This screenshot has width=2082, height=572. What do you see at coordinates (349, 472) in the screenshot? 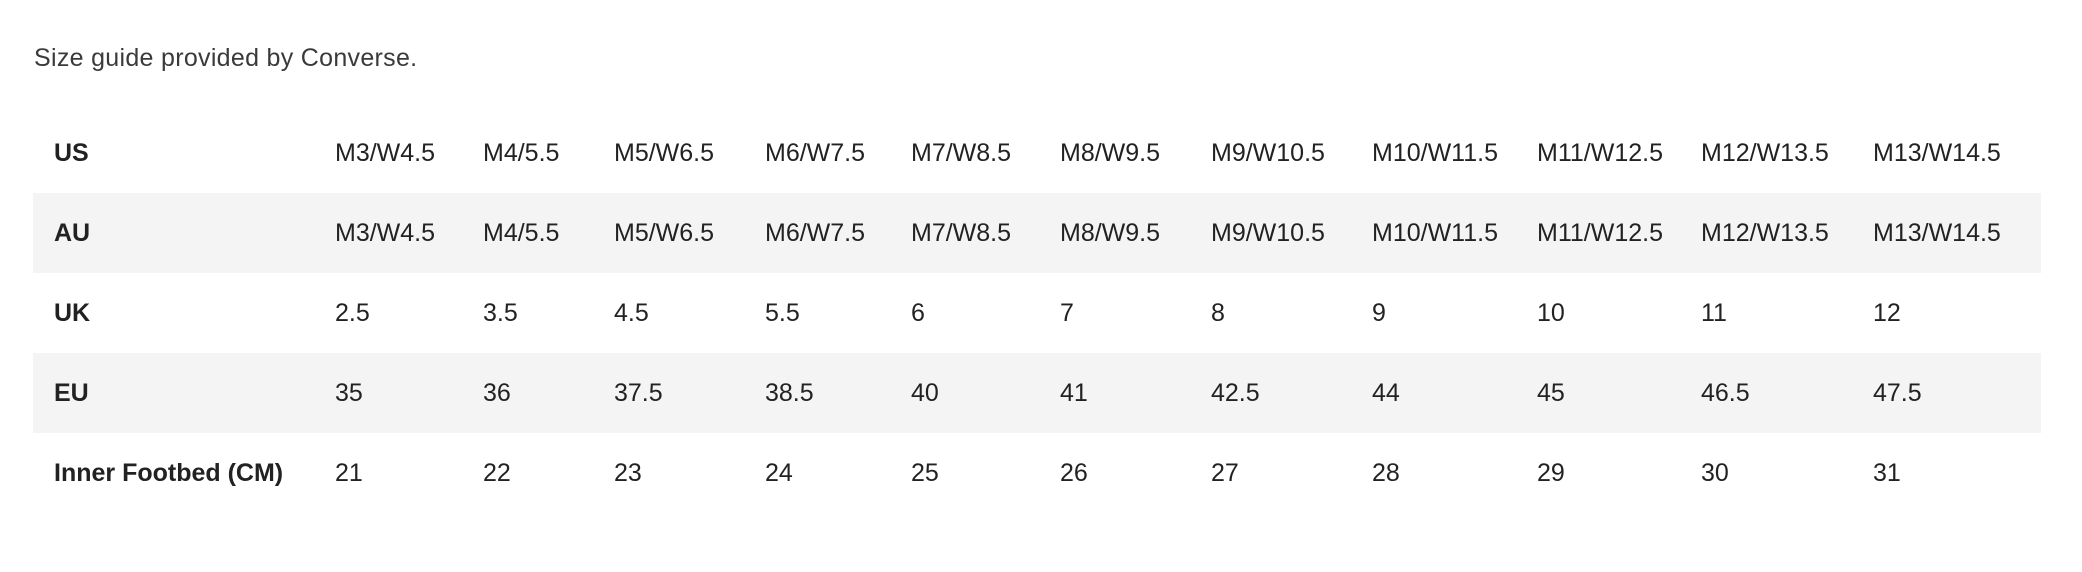
I see `size-cell: 21` at bounding box center [349, 472].